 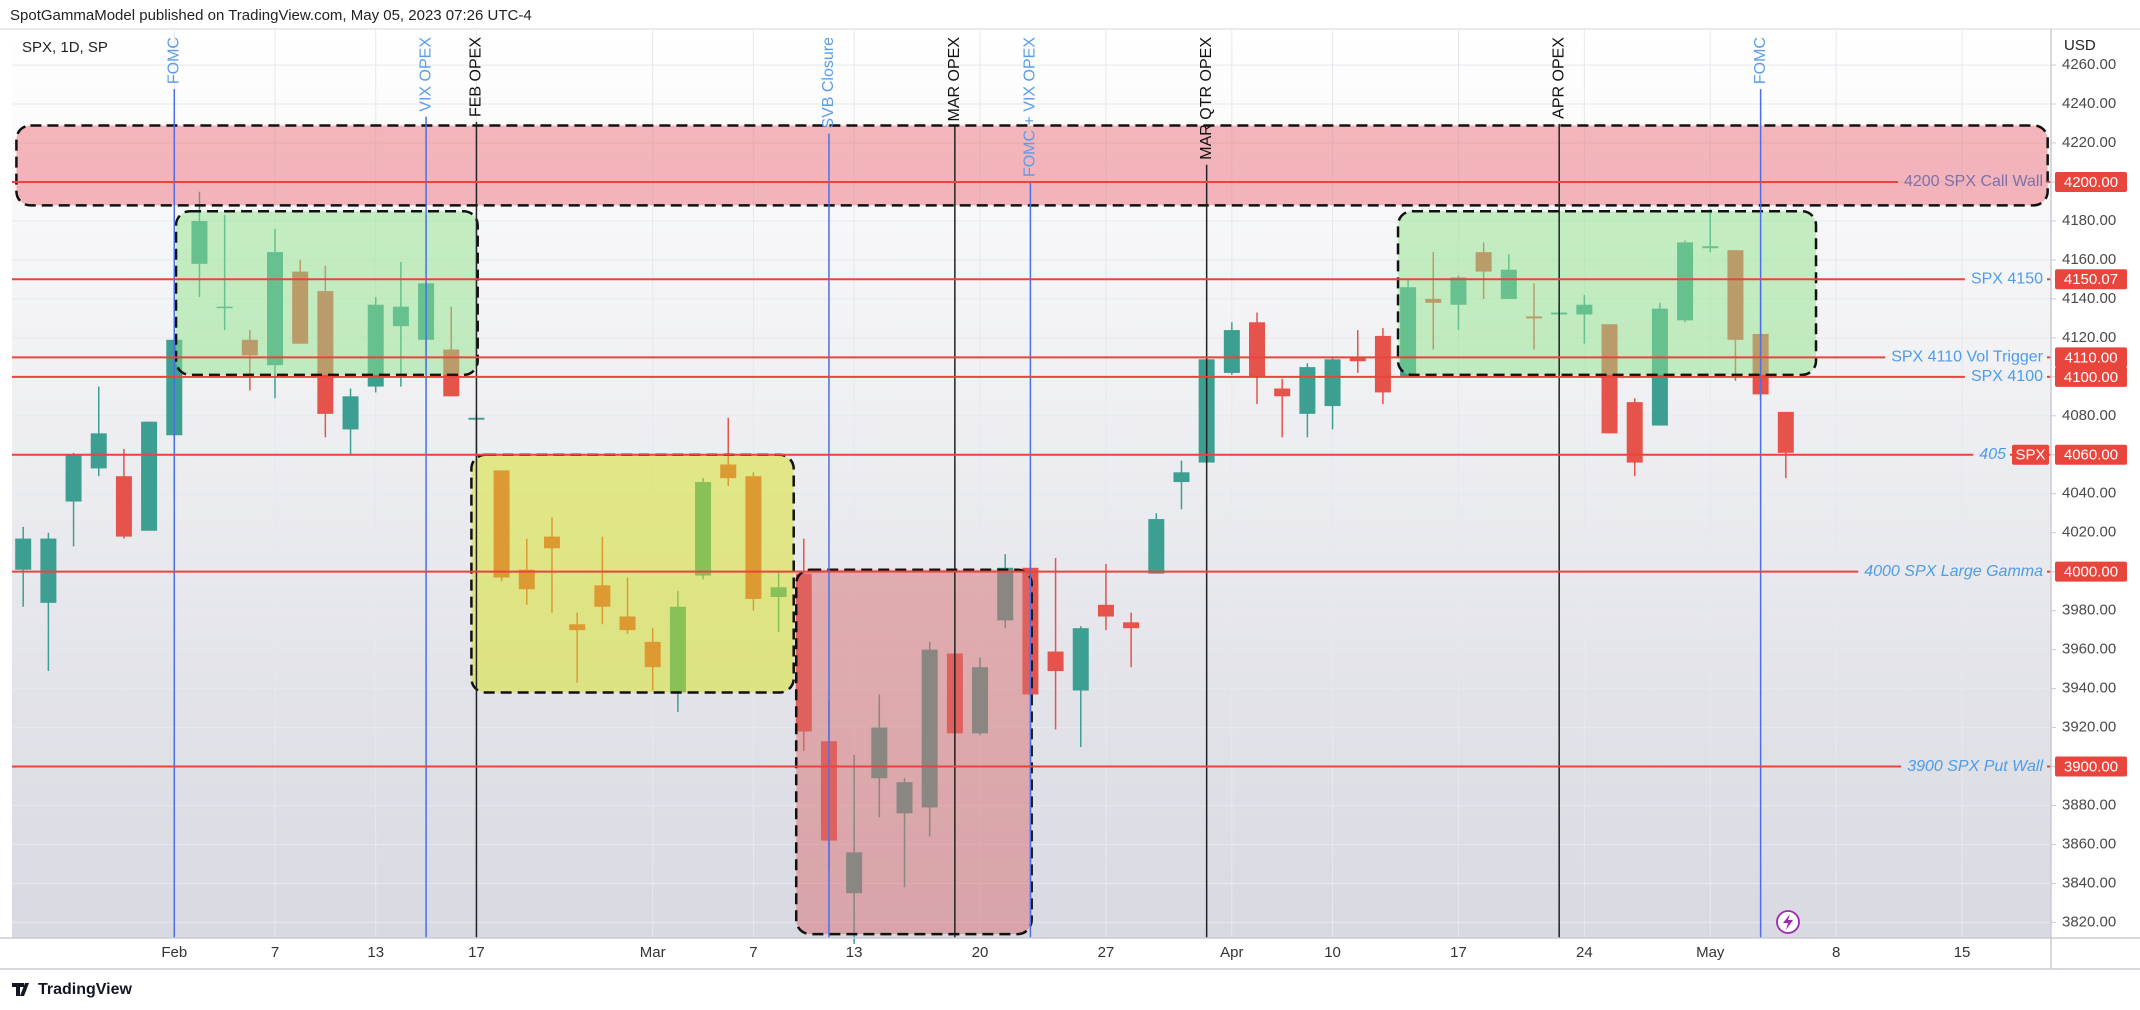 I want to click on alert-icon, so click(x=1788, y=922).